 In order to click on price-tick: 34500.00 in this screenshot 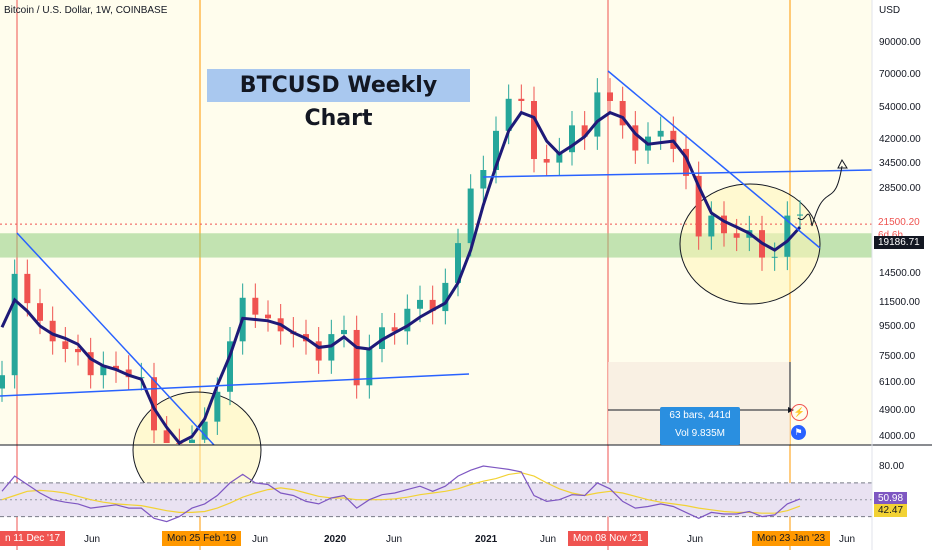, I will do `click(900, 164)`.